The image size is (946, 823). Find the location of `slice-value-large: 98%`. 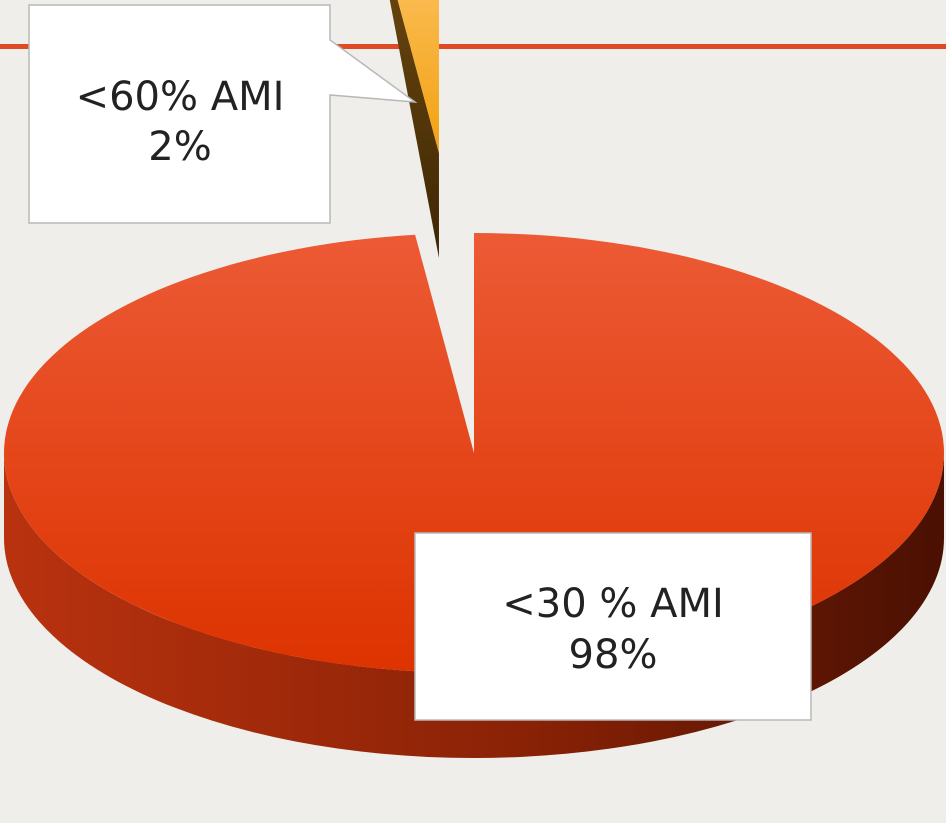

slice-value-large: 98% is located at coordinates (613, 655).